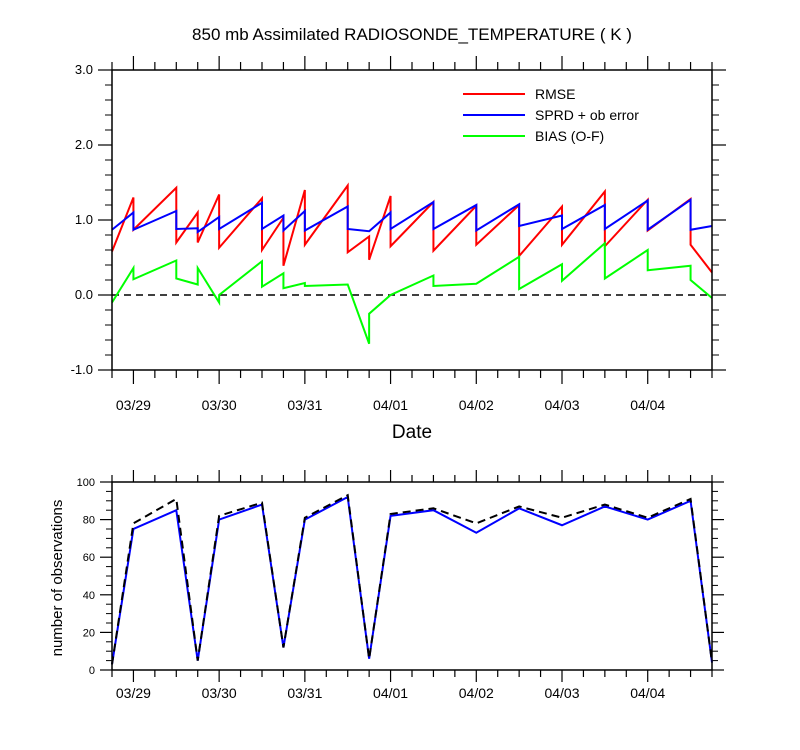 The width and height of the screenshot is (800, 750). What do you see at coordinates (92, 671) in the screenshot?
I see `y-tick-label: 0` at bounding box center [92, 671].